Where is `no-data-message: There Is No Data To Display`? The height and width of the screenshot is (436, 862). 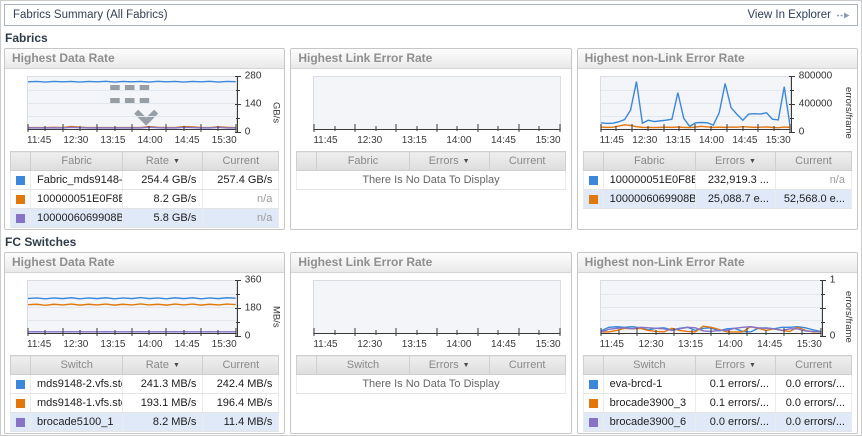
no-data-message: There Is No Data To Display is located at coordinates (431, 384).